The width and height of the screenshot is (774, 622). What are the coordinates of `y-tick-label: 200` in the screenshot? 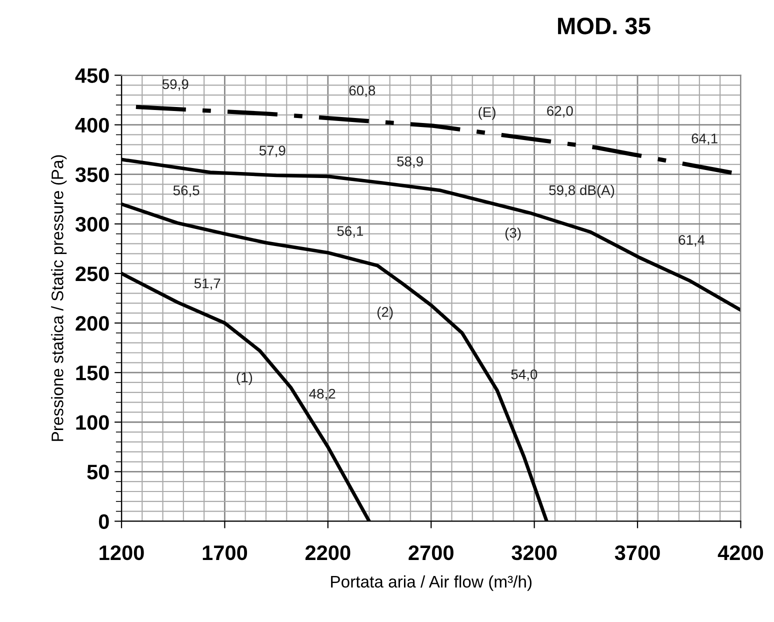 It's located at (92, 323).